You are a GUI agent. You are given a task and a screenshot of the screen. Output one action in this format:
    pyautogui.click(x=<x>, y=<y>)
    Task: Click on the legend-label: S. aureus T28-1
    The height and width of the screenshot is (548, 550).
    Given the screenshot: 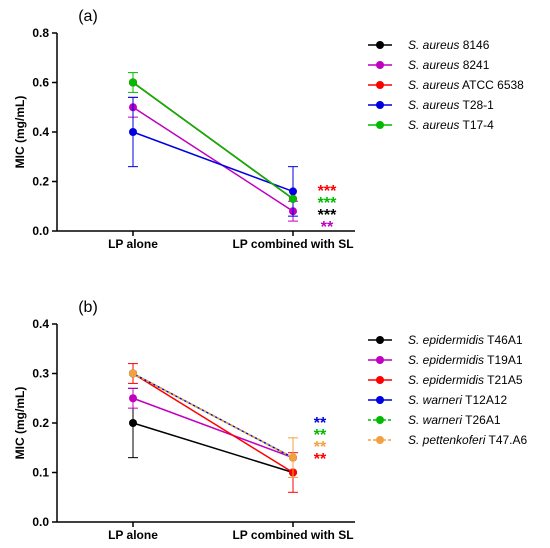 What is the action you would take?
    pyautogui.click(x=451, y=105)
    